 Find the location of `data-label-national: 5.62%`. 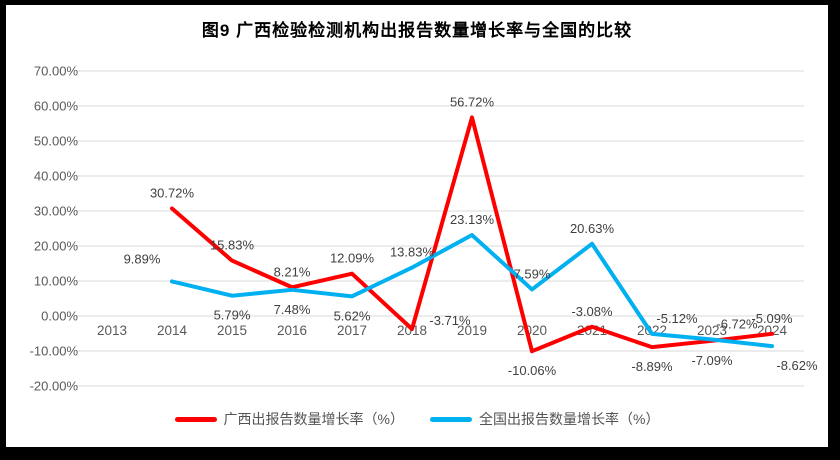

data-label-national: 5.62% is located at coordinates (352, 315).